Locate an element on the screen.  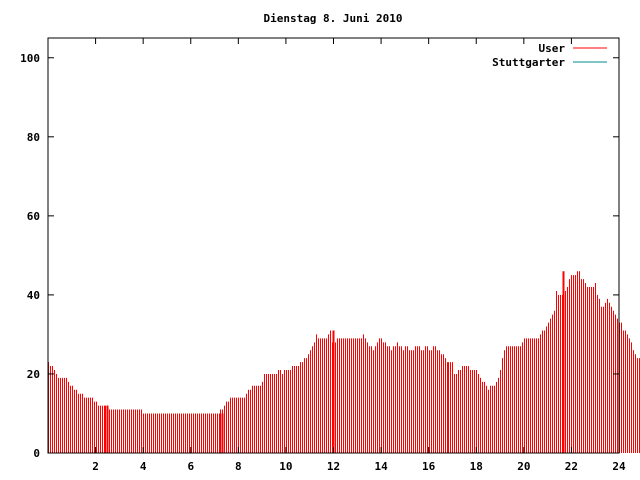
y-tick-label: 80 is located at coordinates (33, 137).